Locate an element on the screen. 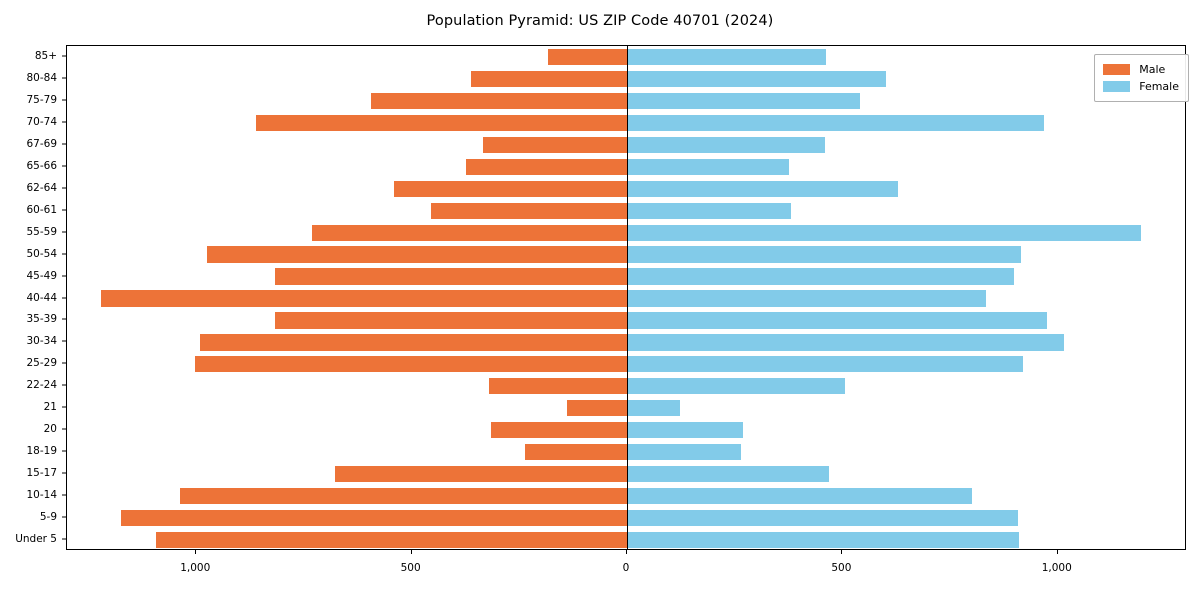  y-axis-tick-label: 15-17 is located at coordinates (41, 473).